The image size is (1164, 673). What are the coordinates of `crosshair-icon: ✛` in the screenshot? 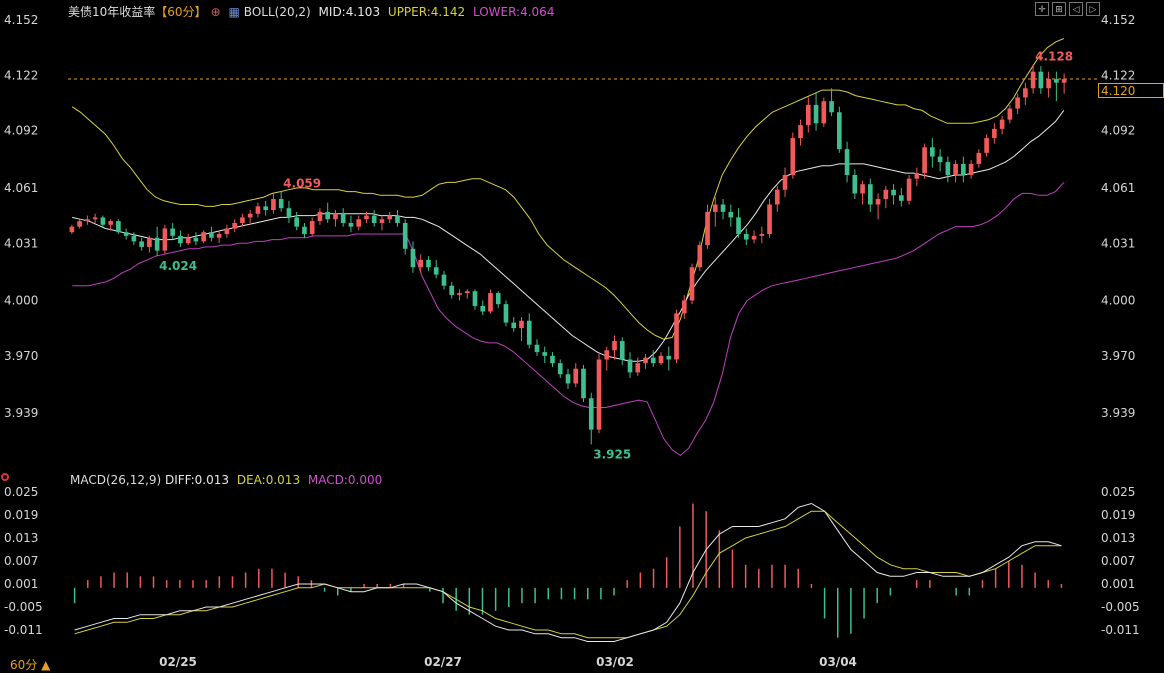 It's located at (1042, 9).